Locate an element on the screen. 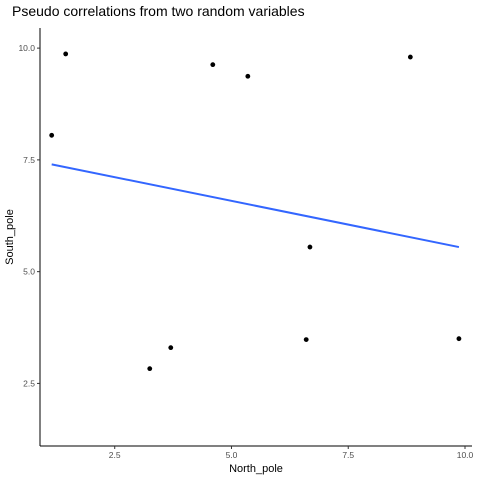 This screenshot has width=480, height=480. x-tick-label: 7.5 is located at coordinates (348, 455).